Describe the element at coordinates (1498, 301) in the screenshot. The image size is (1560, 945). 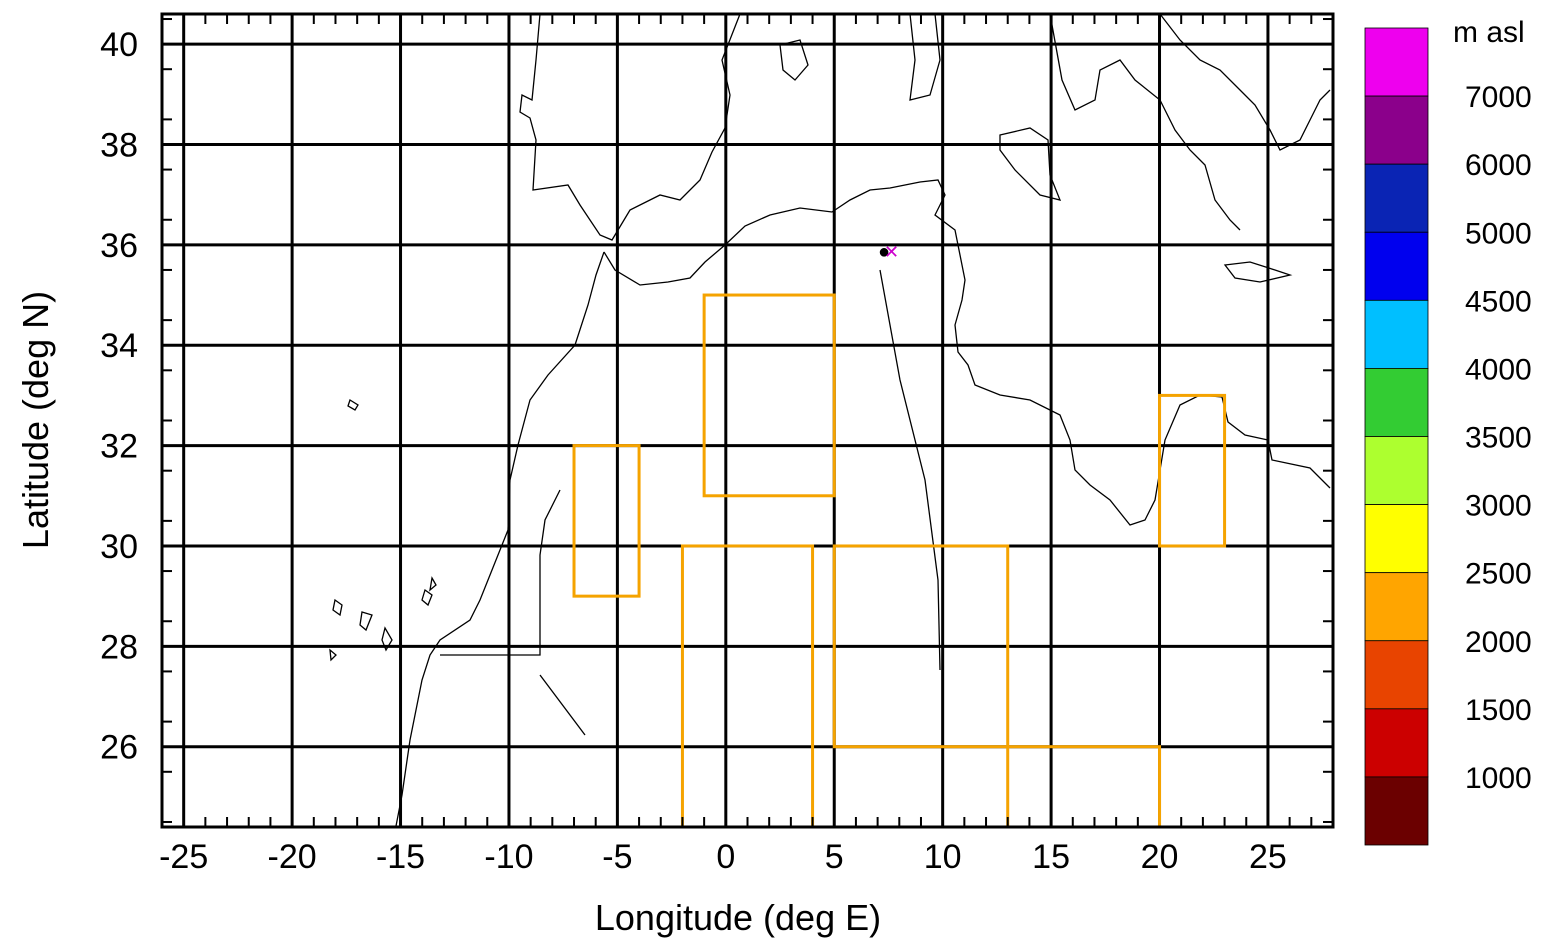
I see `colorbar-level-label: 4500` at that location.